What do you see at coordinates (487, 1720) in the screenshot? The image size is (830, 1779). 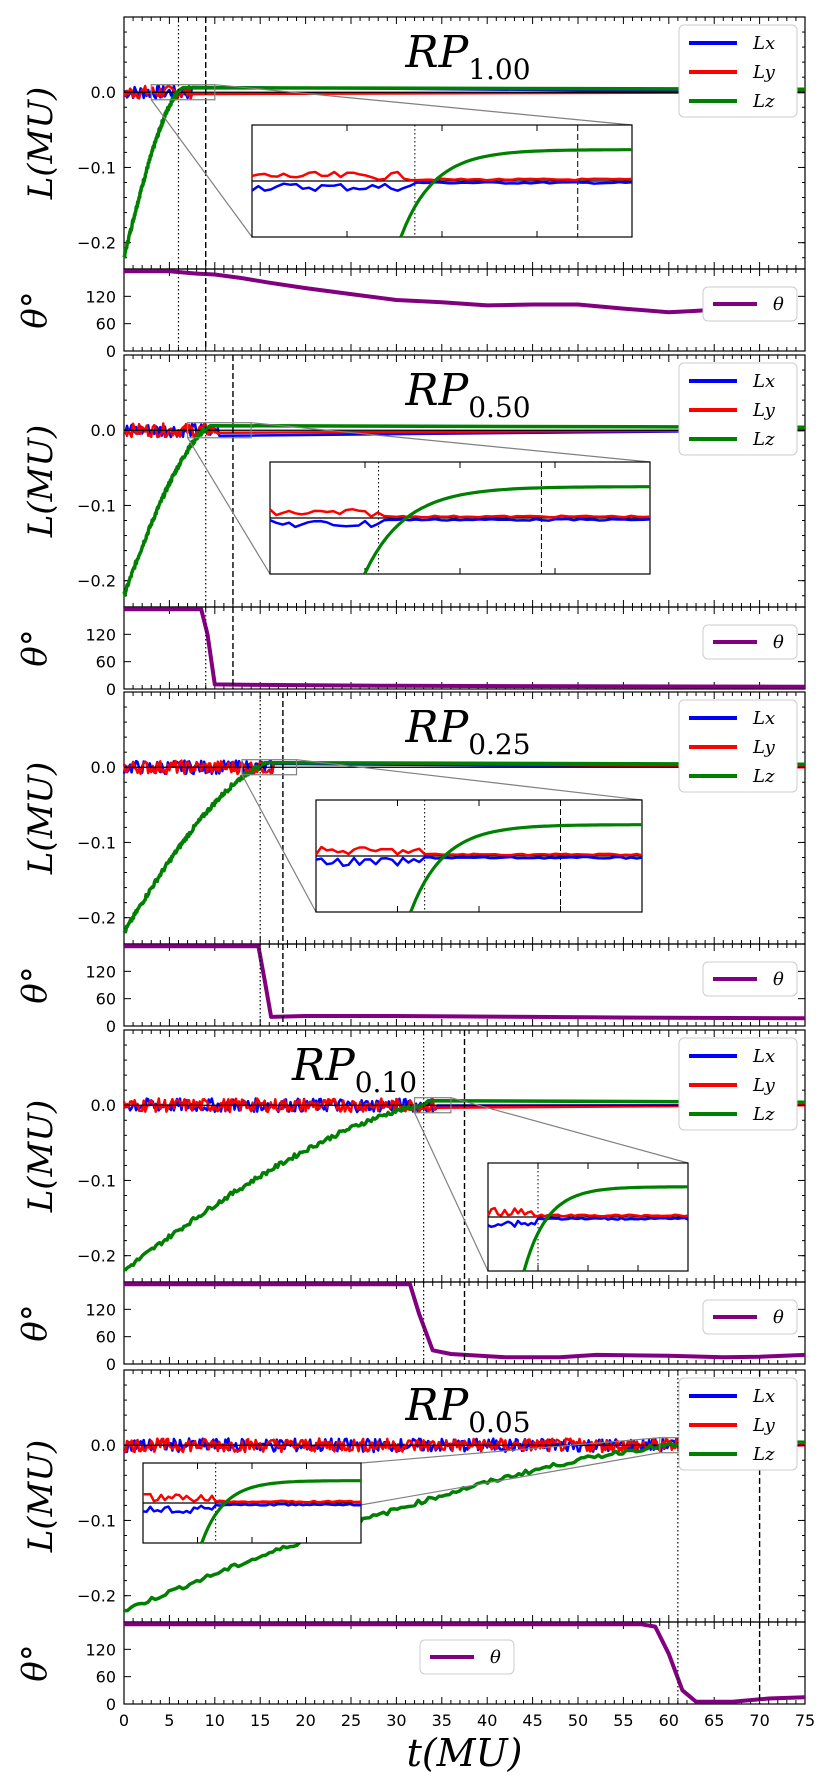 I see `x-tick-label: 40` at bounding box center [487, 1720].